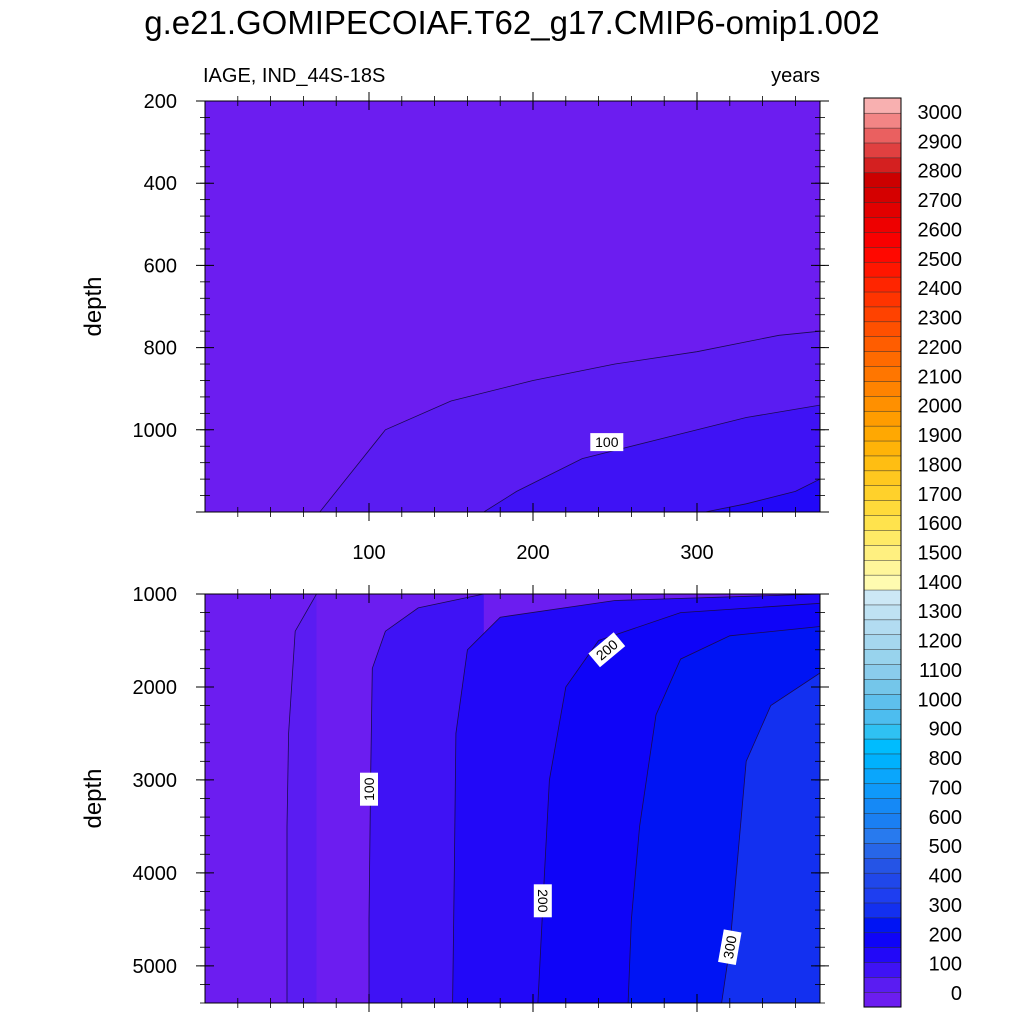  I want to click on colorbar-label: 2600, so click(940, 231).